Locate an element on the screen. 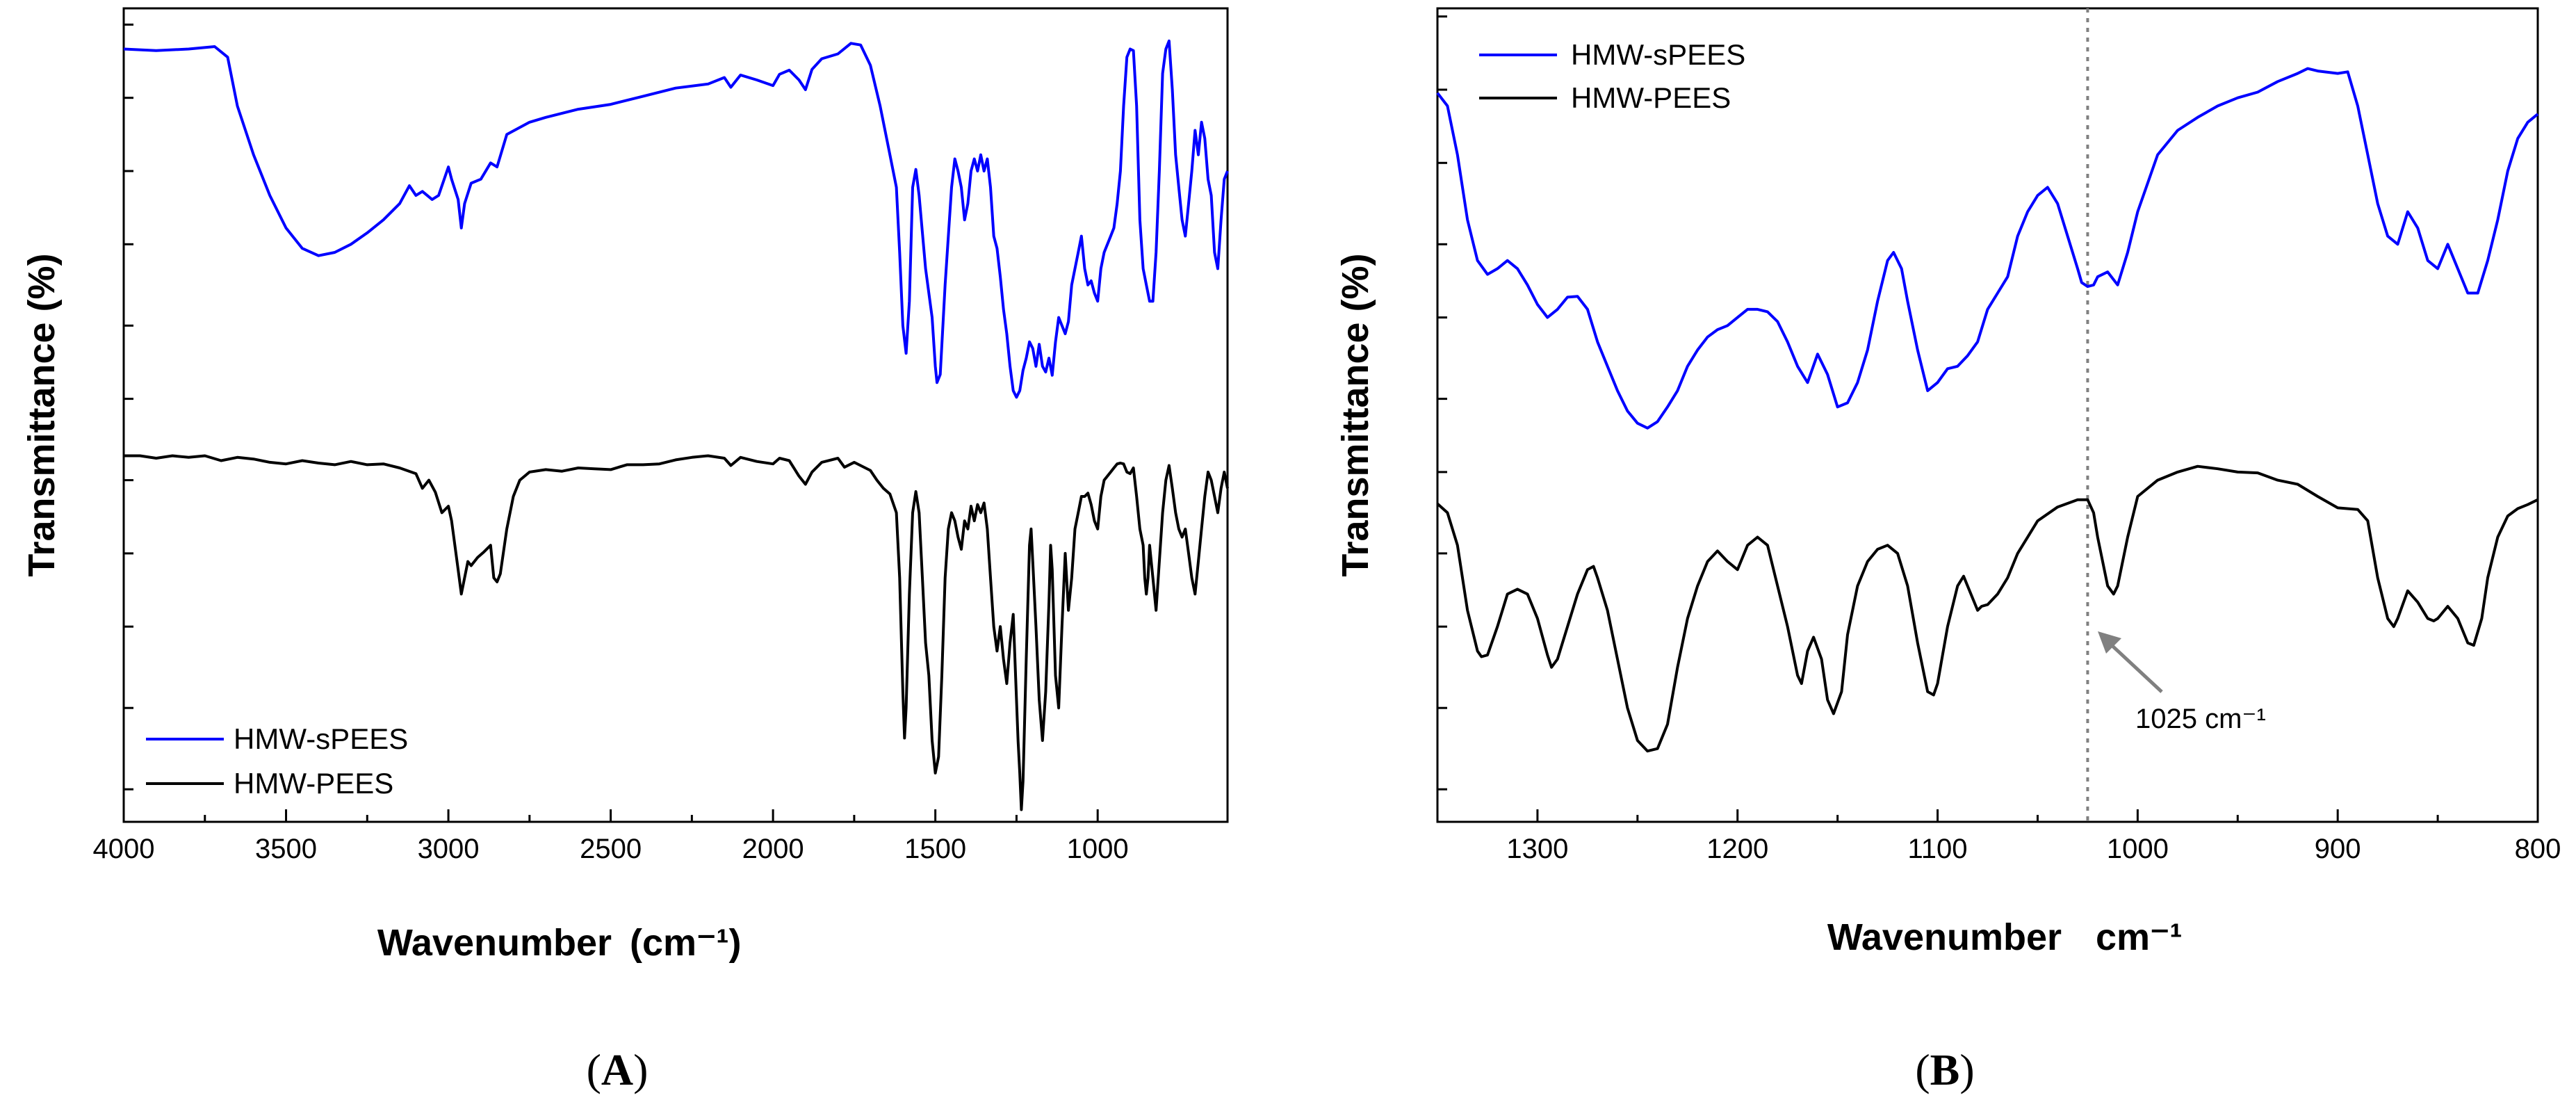 The width and height of the screenshot is (2576, 1109). panel-b-annotation-arrow-shaft is located at coordinates (2136, 668).